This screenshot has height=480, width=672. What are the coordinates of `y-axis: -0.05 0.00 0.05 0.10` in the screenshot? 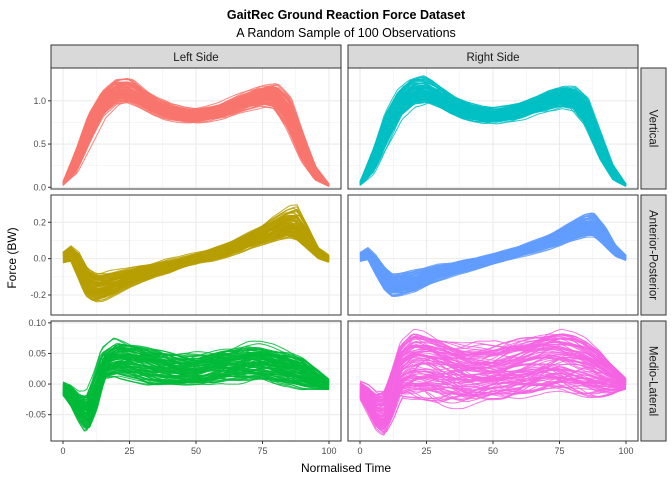 It's located at (38, 369).